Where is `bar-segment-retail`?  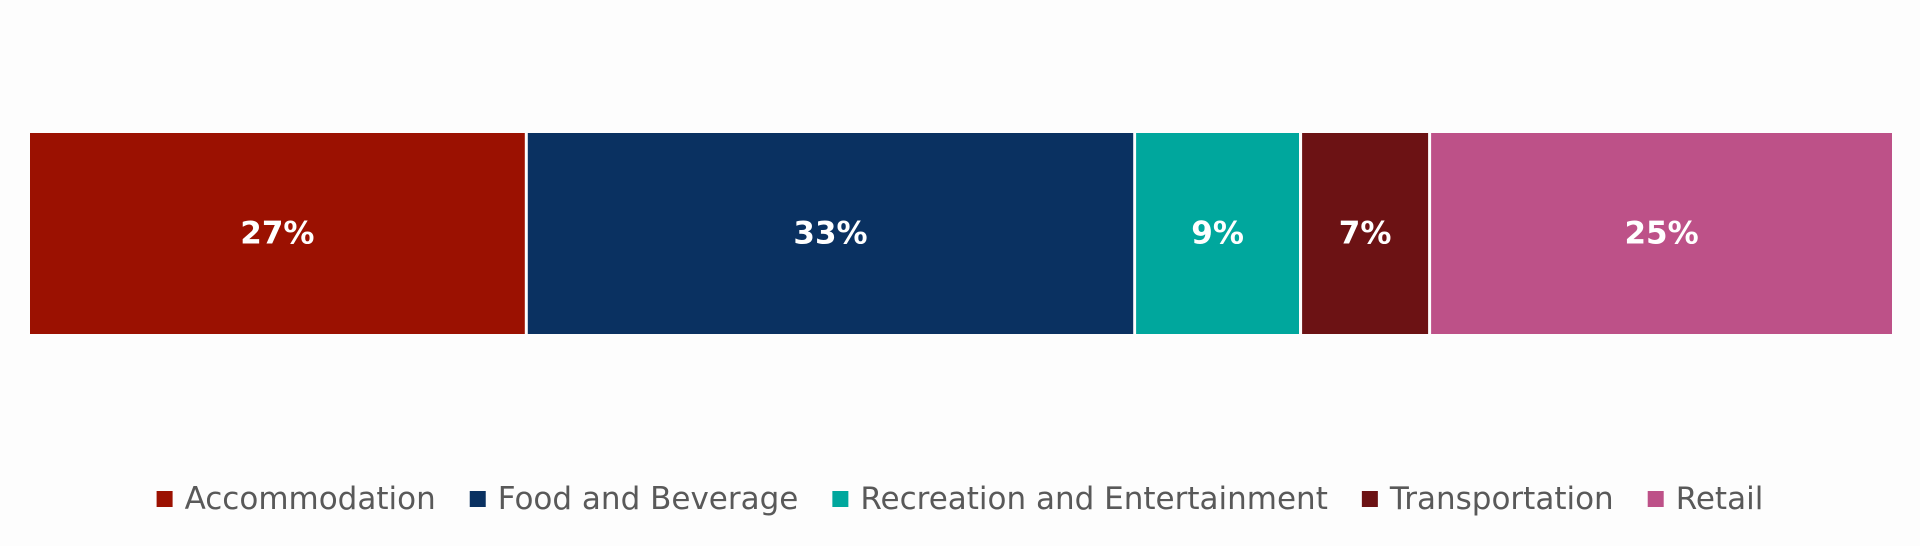
bar-segment-retail is located at coordinates (1661, 233).